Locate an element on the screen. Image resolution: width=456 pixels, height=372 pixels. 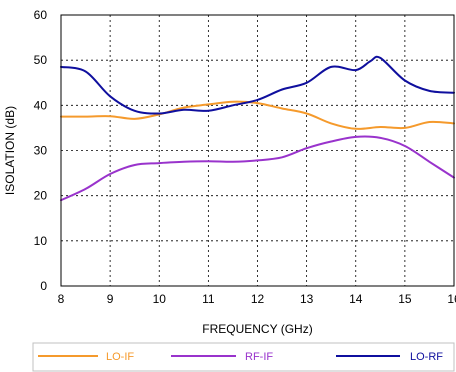
x-tick-labels: 8 9 10 11 12 13 14 15 16 is located at coordinates (257, 299).